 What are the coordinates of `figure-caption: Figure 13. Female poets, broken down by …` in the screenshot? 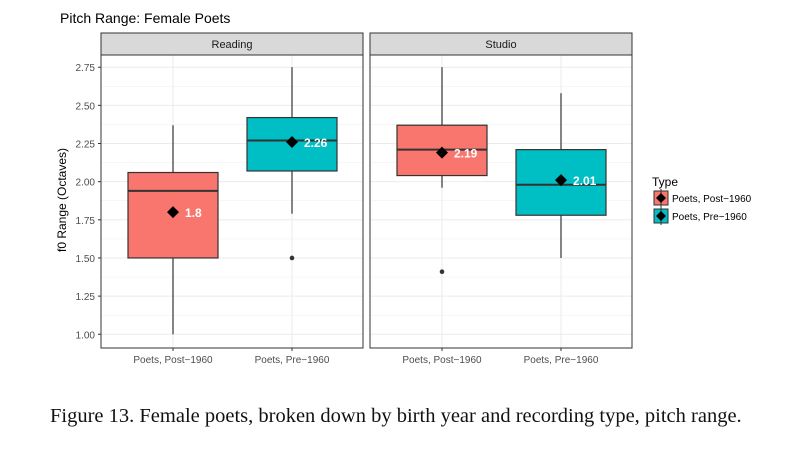 It's located at (396, 416).